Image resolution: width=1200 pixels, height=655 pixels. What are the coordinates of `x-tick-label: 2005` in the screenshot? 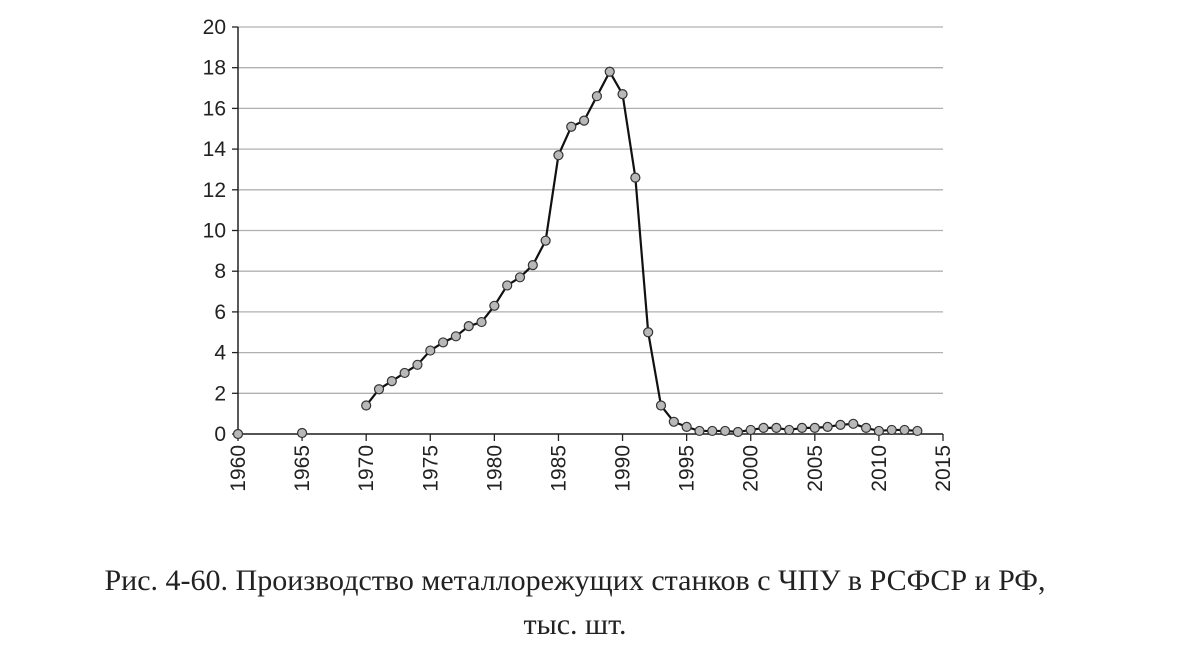 It's located at (815, 468).